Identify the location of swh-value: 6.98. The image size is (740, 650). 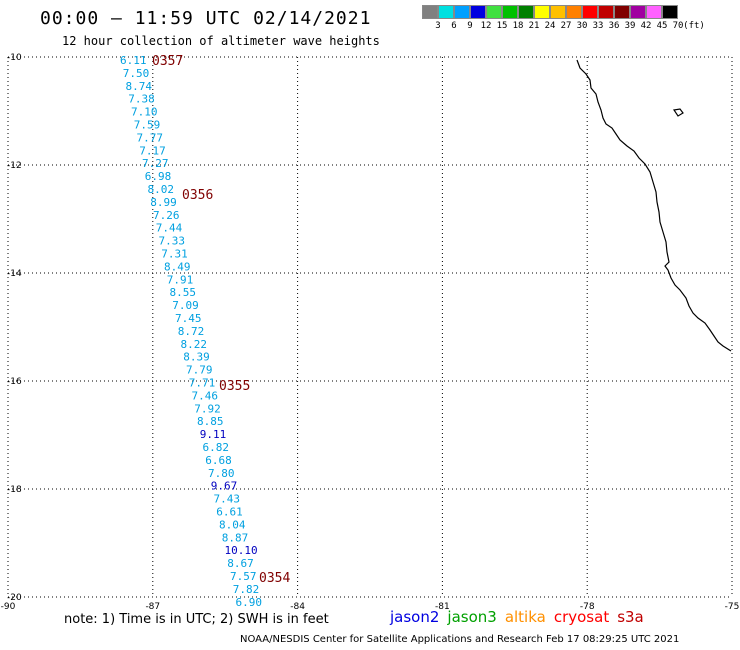
(158, 176).